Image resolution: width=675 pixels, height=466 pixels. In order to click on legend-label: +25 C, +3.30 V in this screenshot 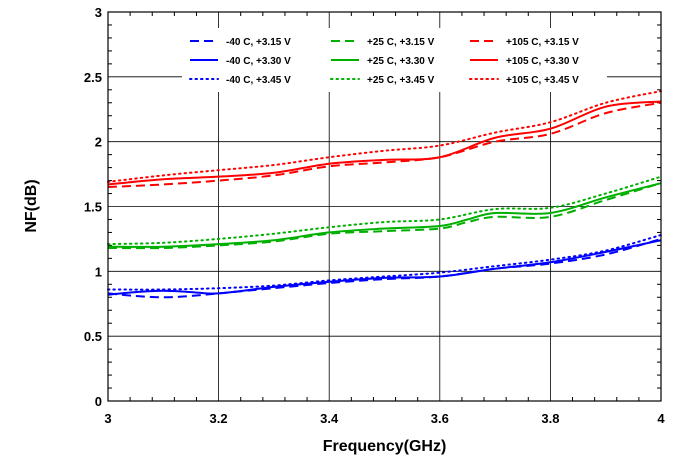, I will do `click(401, 61)`.